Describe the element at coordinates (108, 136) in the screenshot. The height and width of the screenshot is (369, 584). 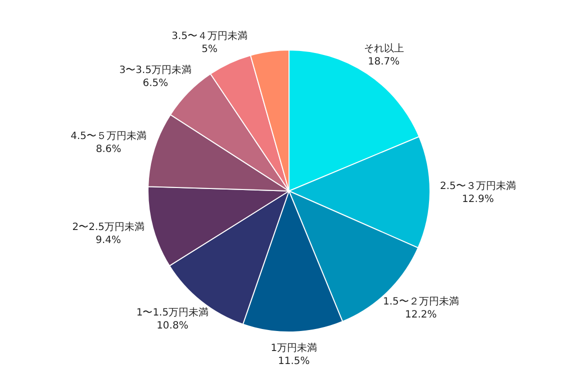
I see `slice-label: 4.5〜５万円未満` at that location.